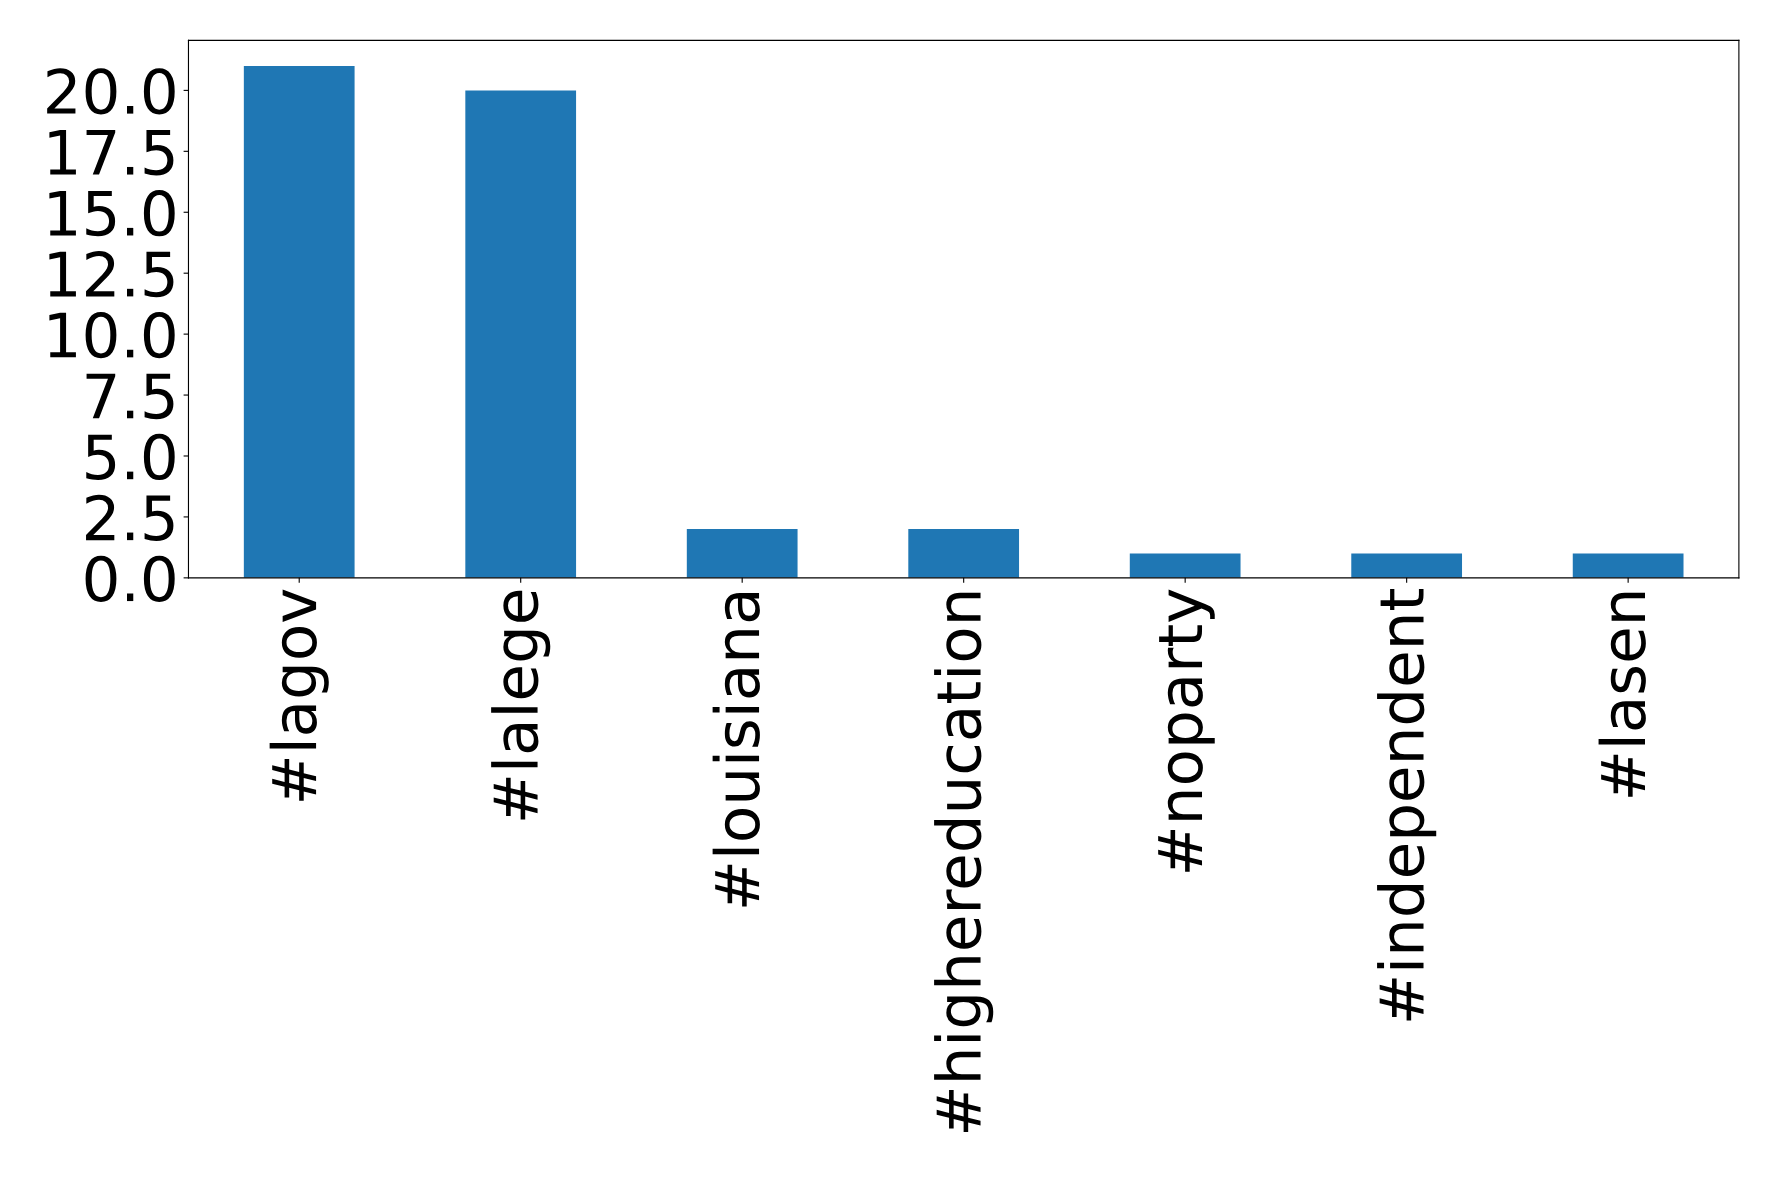 This screenshot has height=1189, width=1778. I want to click on x-tick-label: #independent, so click(1407, 805).